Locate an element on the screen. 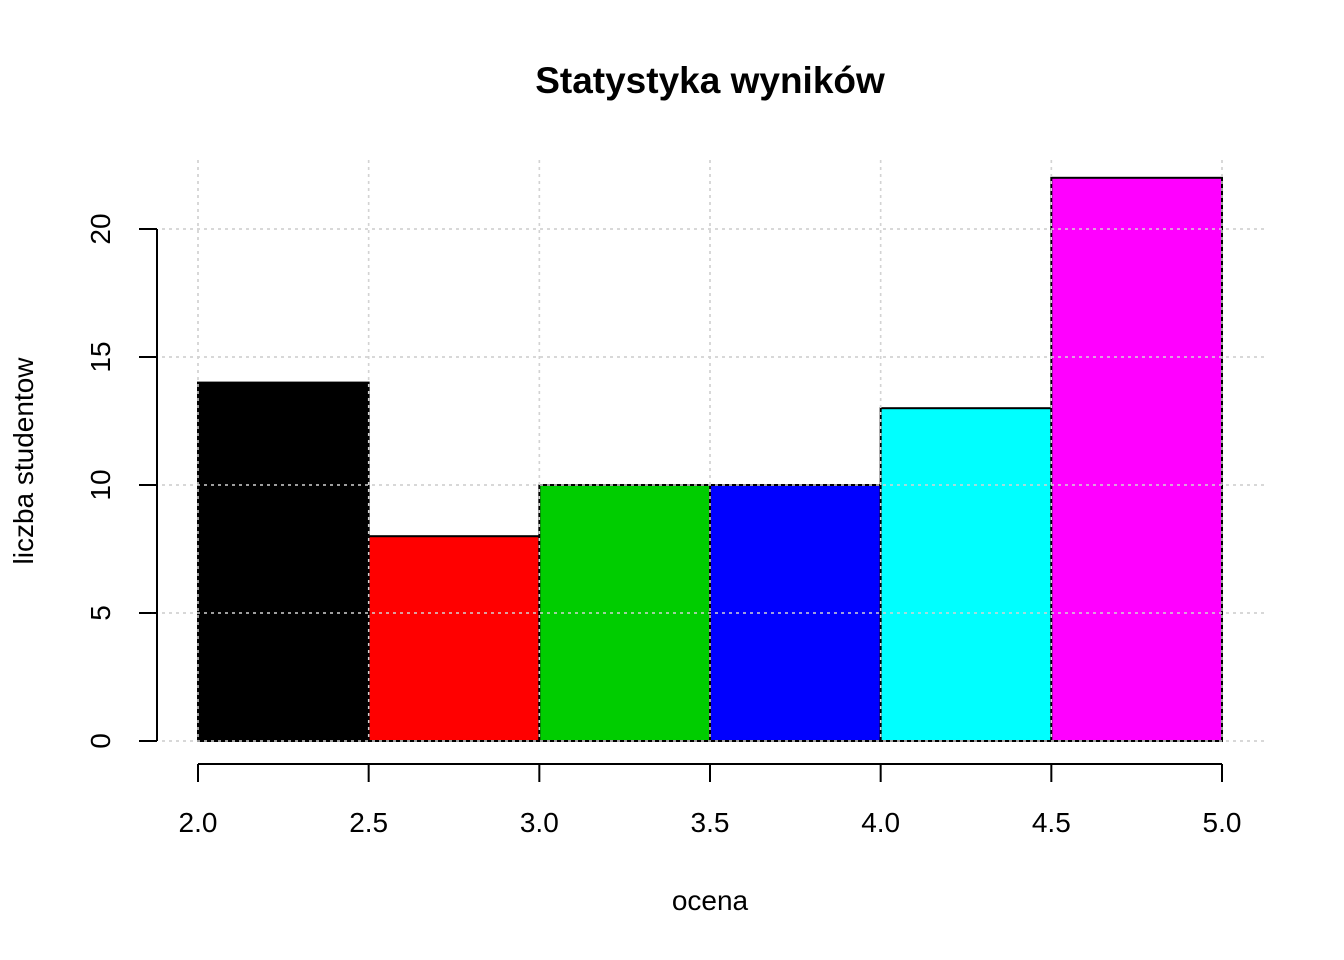 The image size is (1344, 960). x-tick-label: 4.5 is located at coordinates (1051, 822).